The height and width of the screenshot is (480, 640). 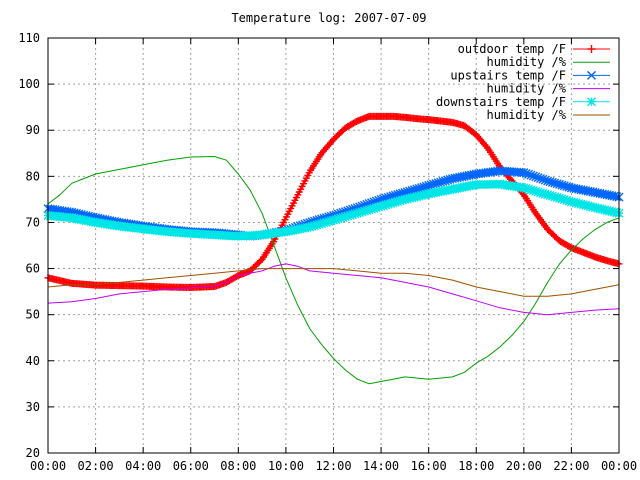 What do you see at coordinates (501, 102) in the screenshot?
I see `legend-label: downstairs temp /F` at bounding box center [501, 102].